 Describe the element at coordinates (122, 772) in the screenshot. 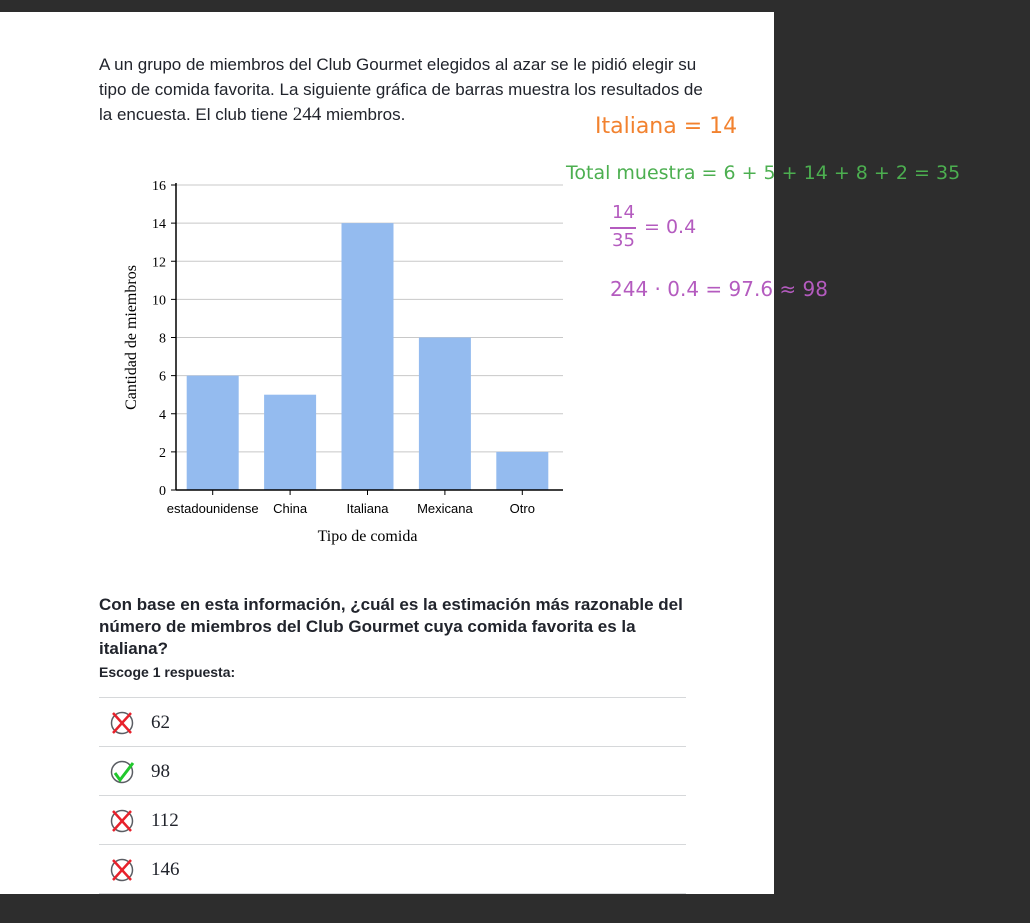

I see `check-mark-icon` at that location.